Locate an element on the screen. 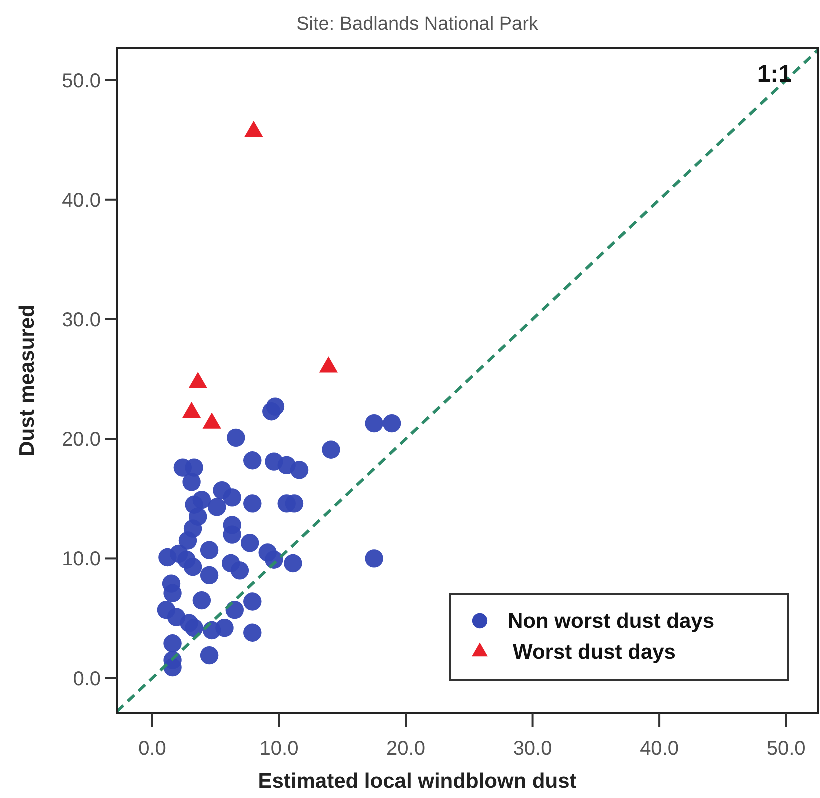 The height and width of the screenshot is (798, 820). x-axis-title: Estimated local windblown dust is located at coordinates (417, 781).